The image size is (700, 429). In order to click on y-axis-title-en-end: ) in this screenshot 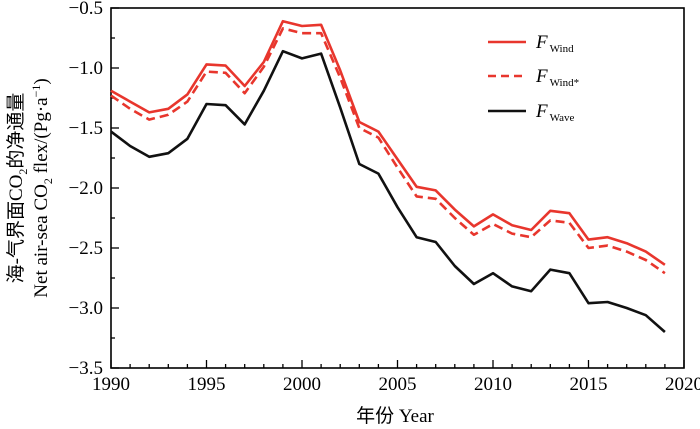, I will do `click(41, 81)`.